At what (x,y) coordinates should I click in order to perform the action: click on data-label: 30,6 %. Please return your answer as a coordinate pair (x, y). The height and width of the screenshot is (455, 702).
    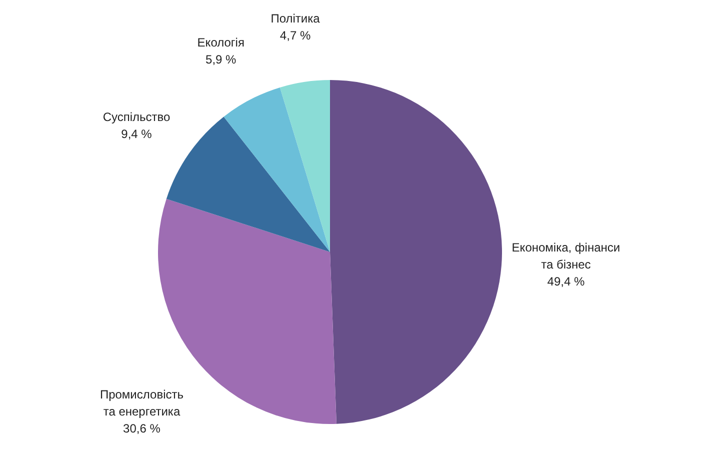
    Looking at the image, I should click on (142, 428).